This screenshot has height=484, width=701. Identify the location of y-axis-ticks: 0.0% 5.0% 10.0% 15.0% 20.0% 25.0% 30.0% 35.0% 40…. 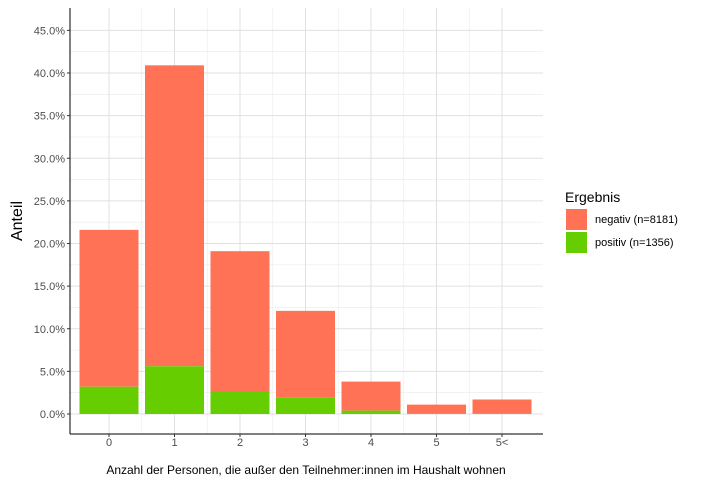
(52, 223).